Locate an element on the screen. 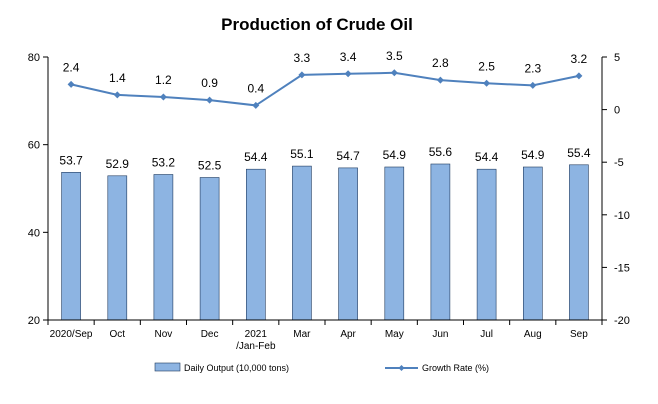 This screenshot has width=658, height=404. legend-line-marker is located at coordinates (401, 368).